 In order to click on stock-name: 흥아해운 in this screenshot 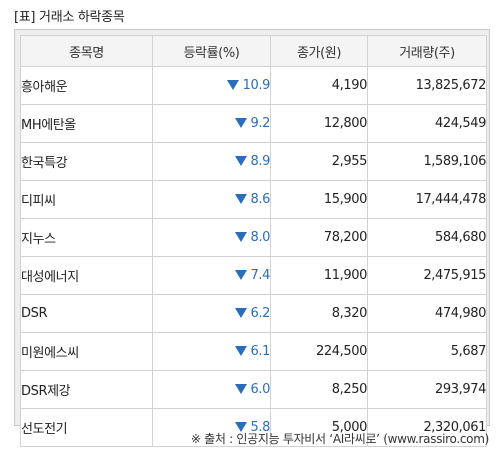, I will do `click(86, 85)`.